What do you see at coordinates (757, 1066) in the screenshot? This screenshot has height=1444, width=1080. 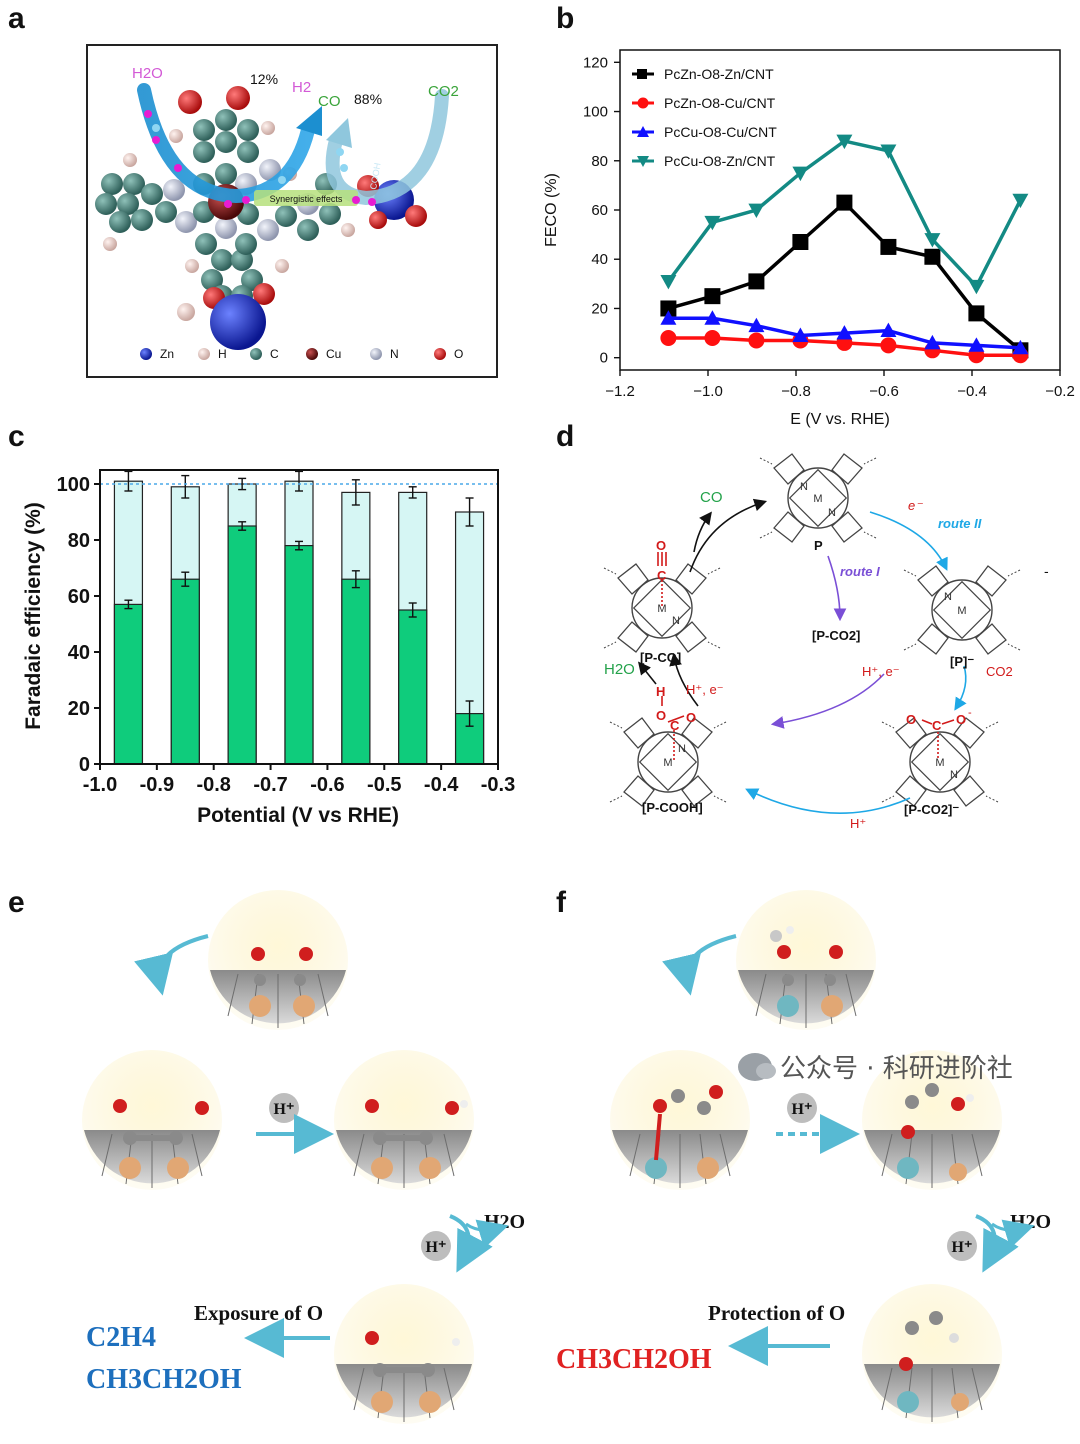 I see `wechat-icon` at bounding box center [757, 1066].